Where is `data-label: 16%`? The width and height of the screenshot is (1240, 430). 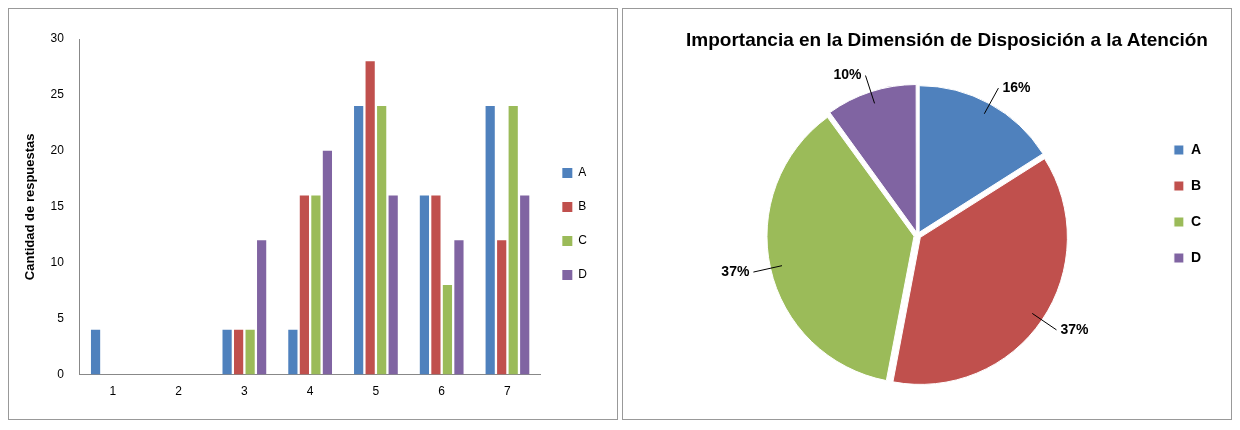
data-label: 16% is located at coordinates (1016, 86).